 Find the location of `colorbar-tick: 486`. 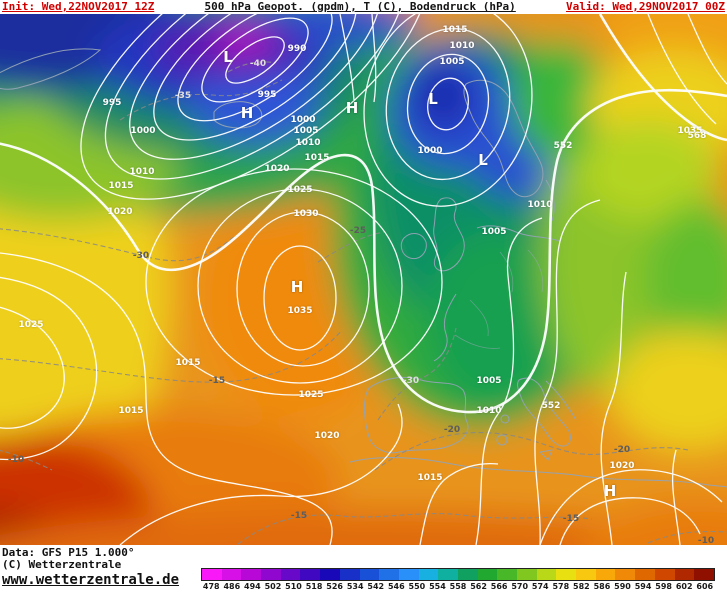

colorbar-tick: 486 is located at coordinates (232, 586).